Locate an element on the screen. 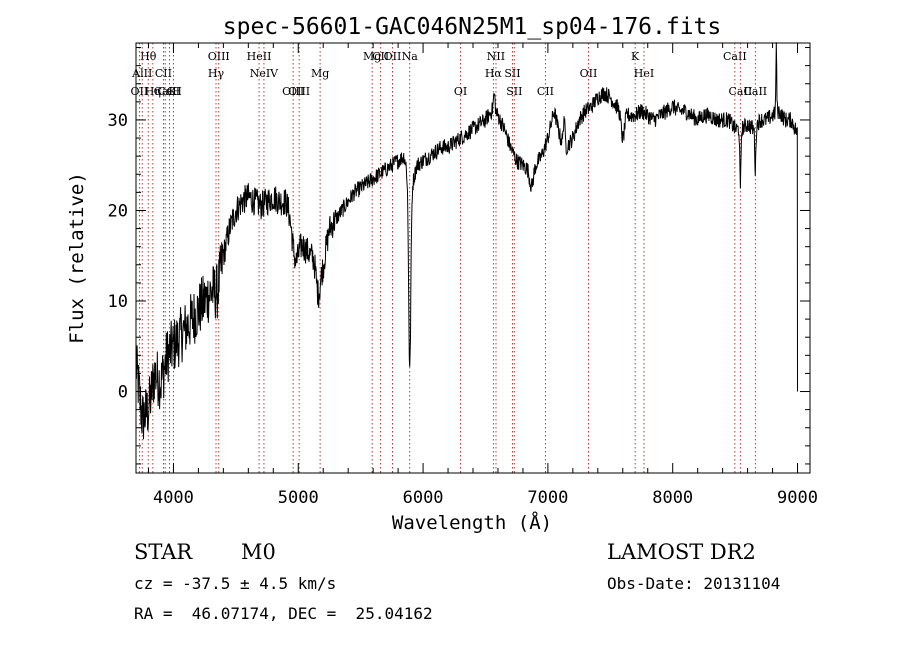 The height and width of the screenshot is (649, 900). y-tick-label: 10 is located at coordinates (118, 302).